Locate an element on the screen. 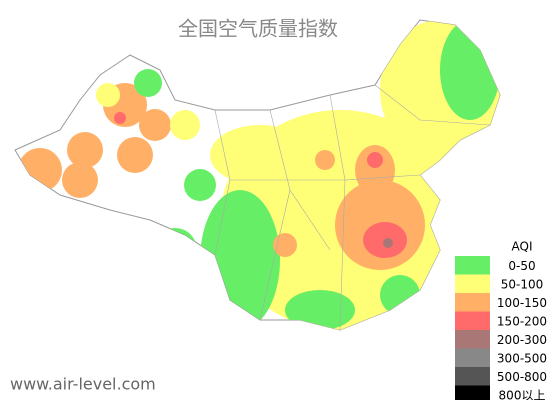  legend-label: 300-500 is located at coordinates (522, 358).